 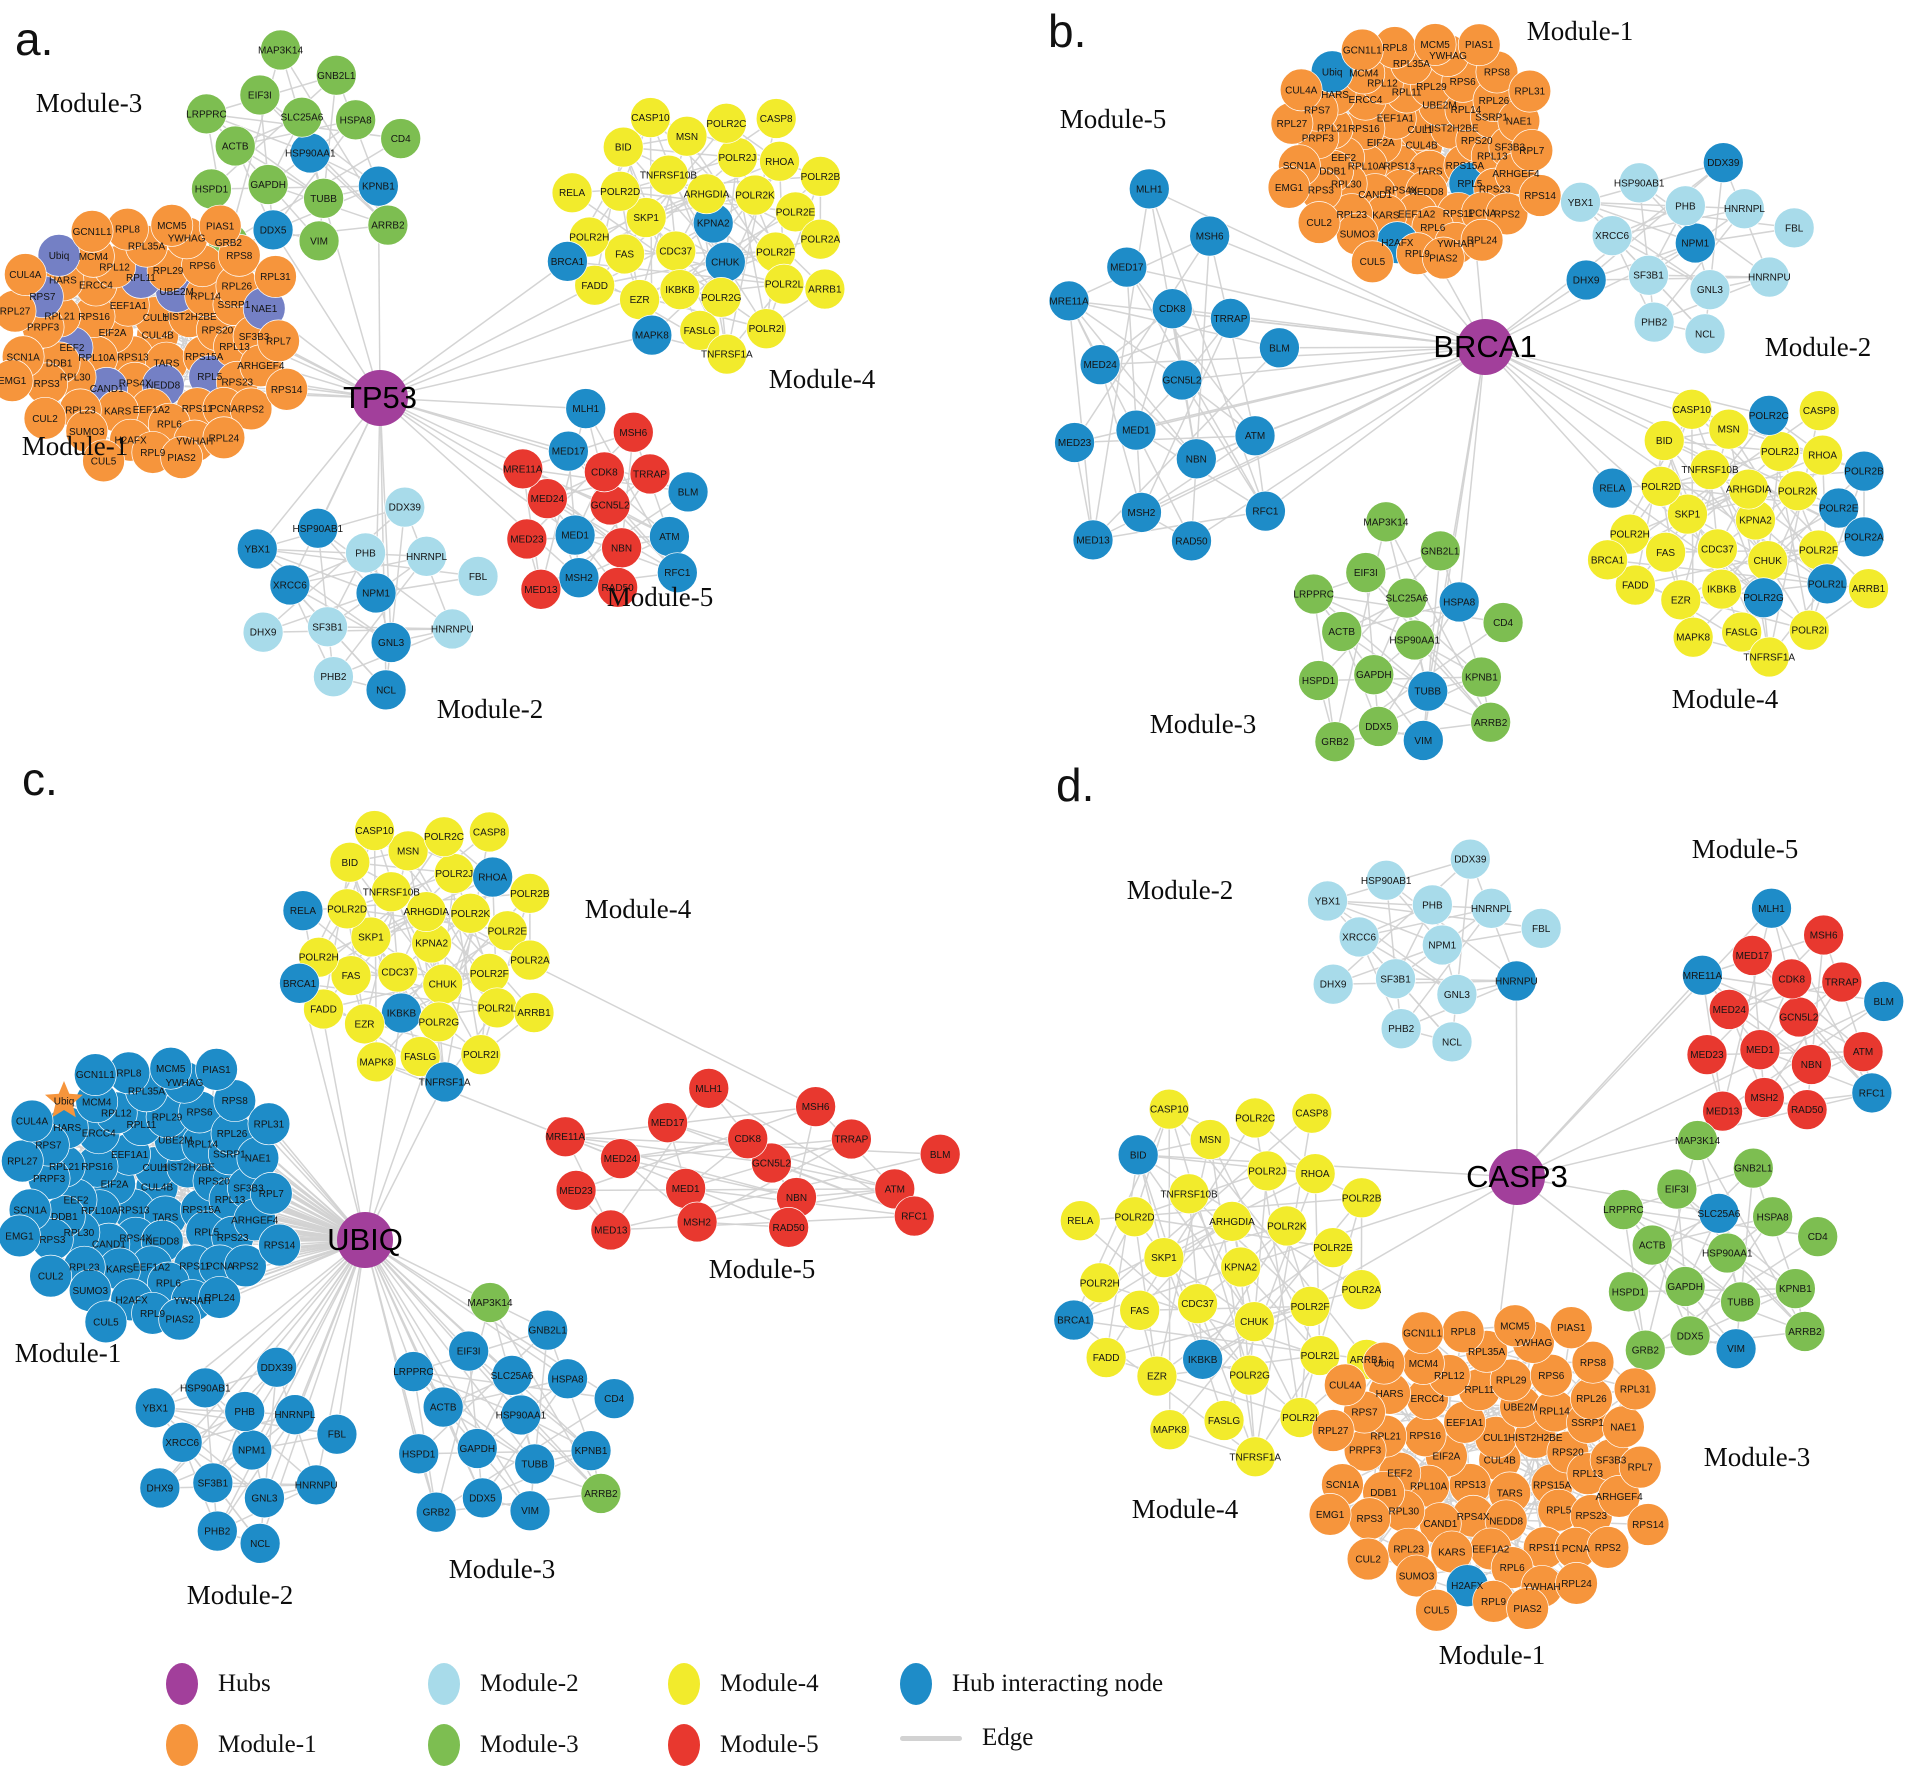 What do you see at coordinates (766, 329) in the screenshot?
I see `node-POLR2I` at bounding box center [766, 329].